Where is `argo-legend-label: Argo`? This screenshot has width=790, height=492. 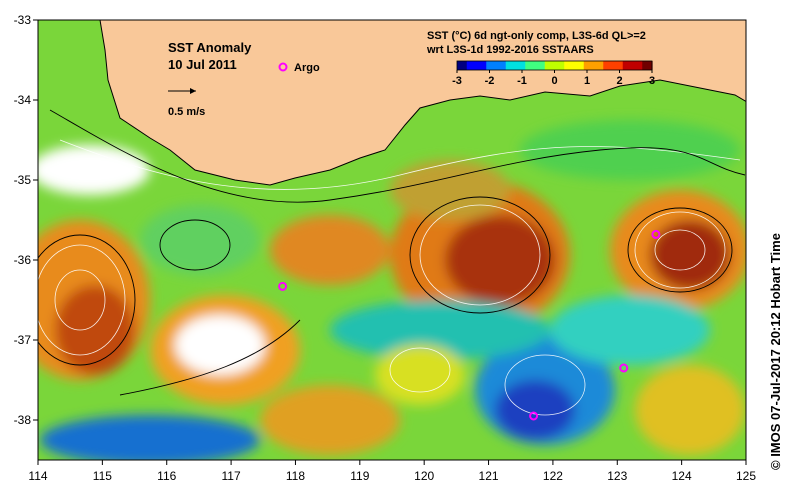 argo-legend-label: Argo is located at coordinates (307, 68).